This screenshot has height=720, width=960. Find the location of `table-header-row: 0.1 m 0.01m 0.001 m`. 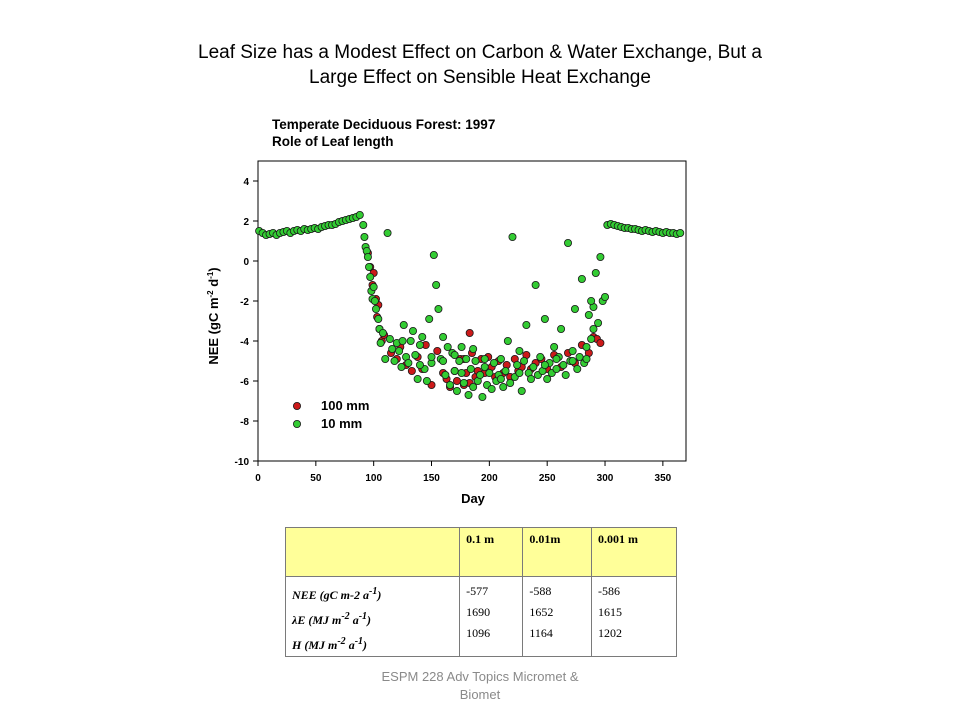

table-header-row: 0.1 m 0.01m 0.001 m is located at coordinates (480, 552).